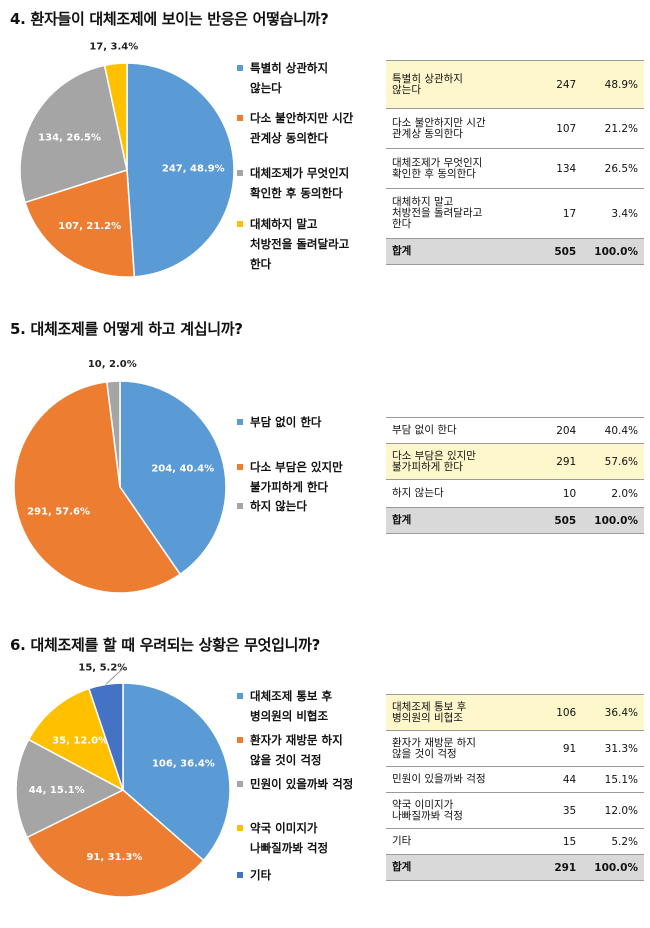 The image size is (650, 928). I want to click on table-cell-count: 44, so click(557, 779).